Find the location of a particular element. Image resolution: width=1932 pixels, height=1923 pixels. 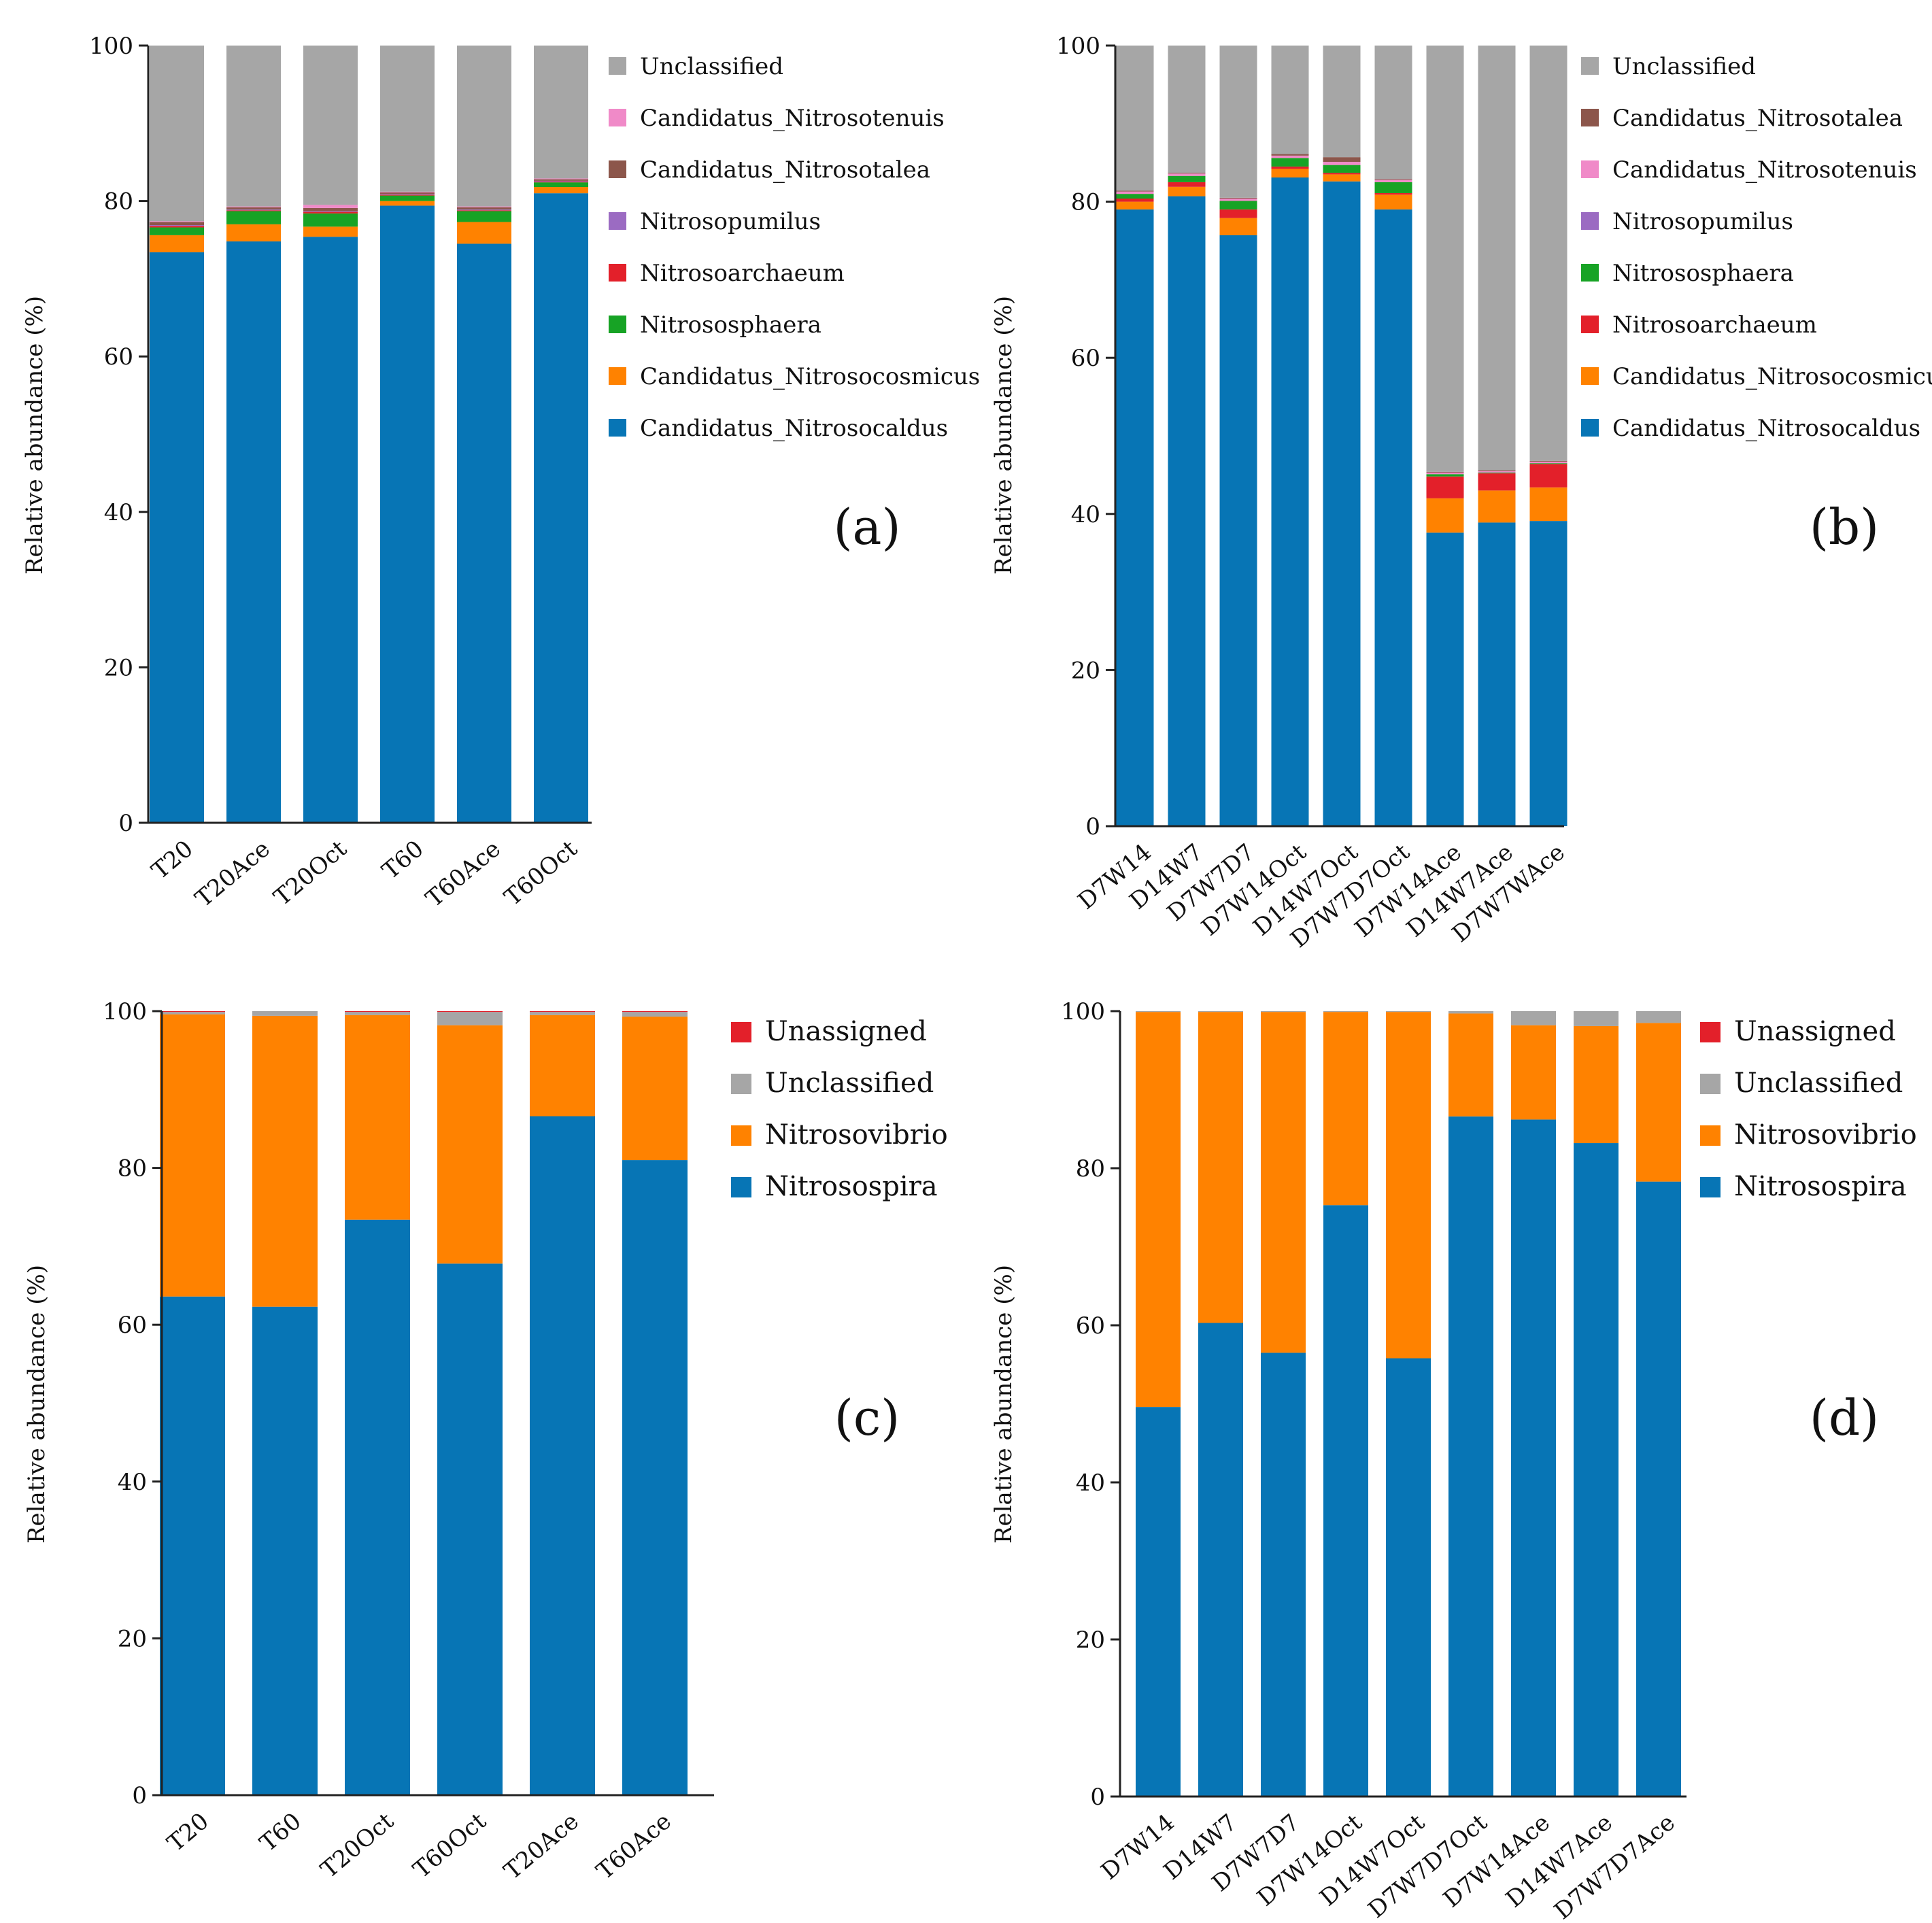

panel-a-bar-t20oct-unclassified is located at coordinates (330, 125).